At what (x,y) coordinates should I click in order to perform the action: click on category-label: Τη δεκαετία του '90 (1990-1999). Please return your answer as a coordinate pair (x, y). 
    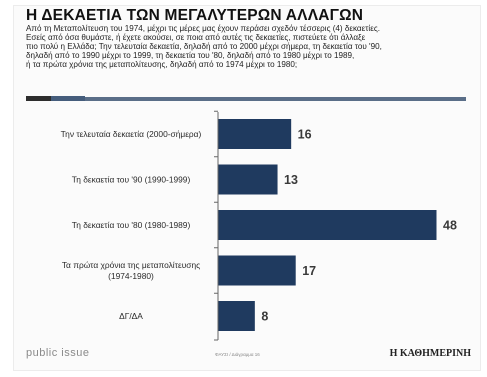
    Looking at the image, I should click on (131, 180).